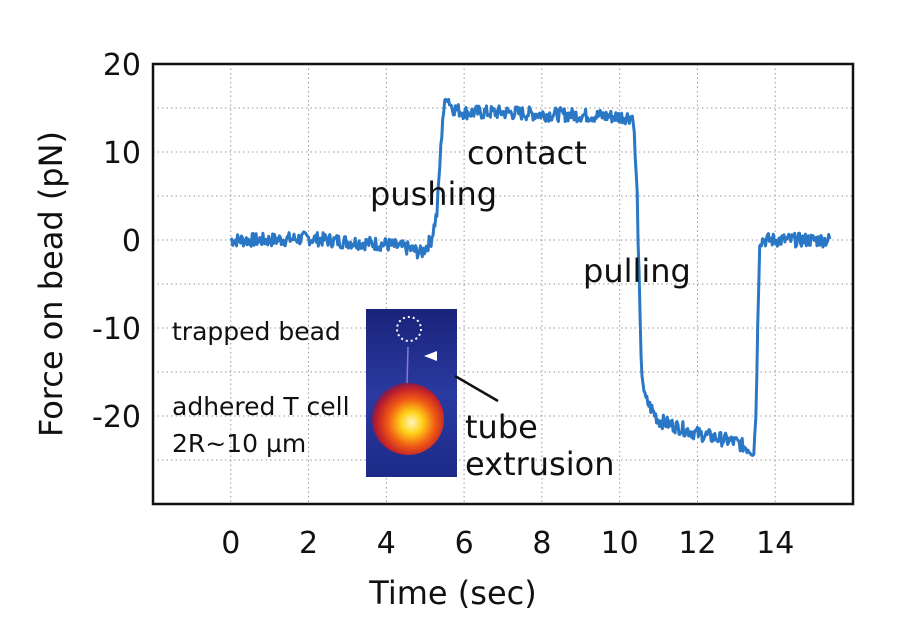  Describe the element at coordinates (230, 543) in the screenshot. I see `x-tick-label: 0` at that location.